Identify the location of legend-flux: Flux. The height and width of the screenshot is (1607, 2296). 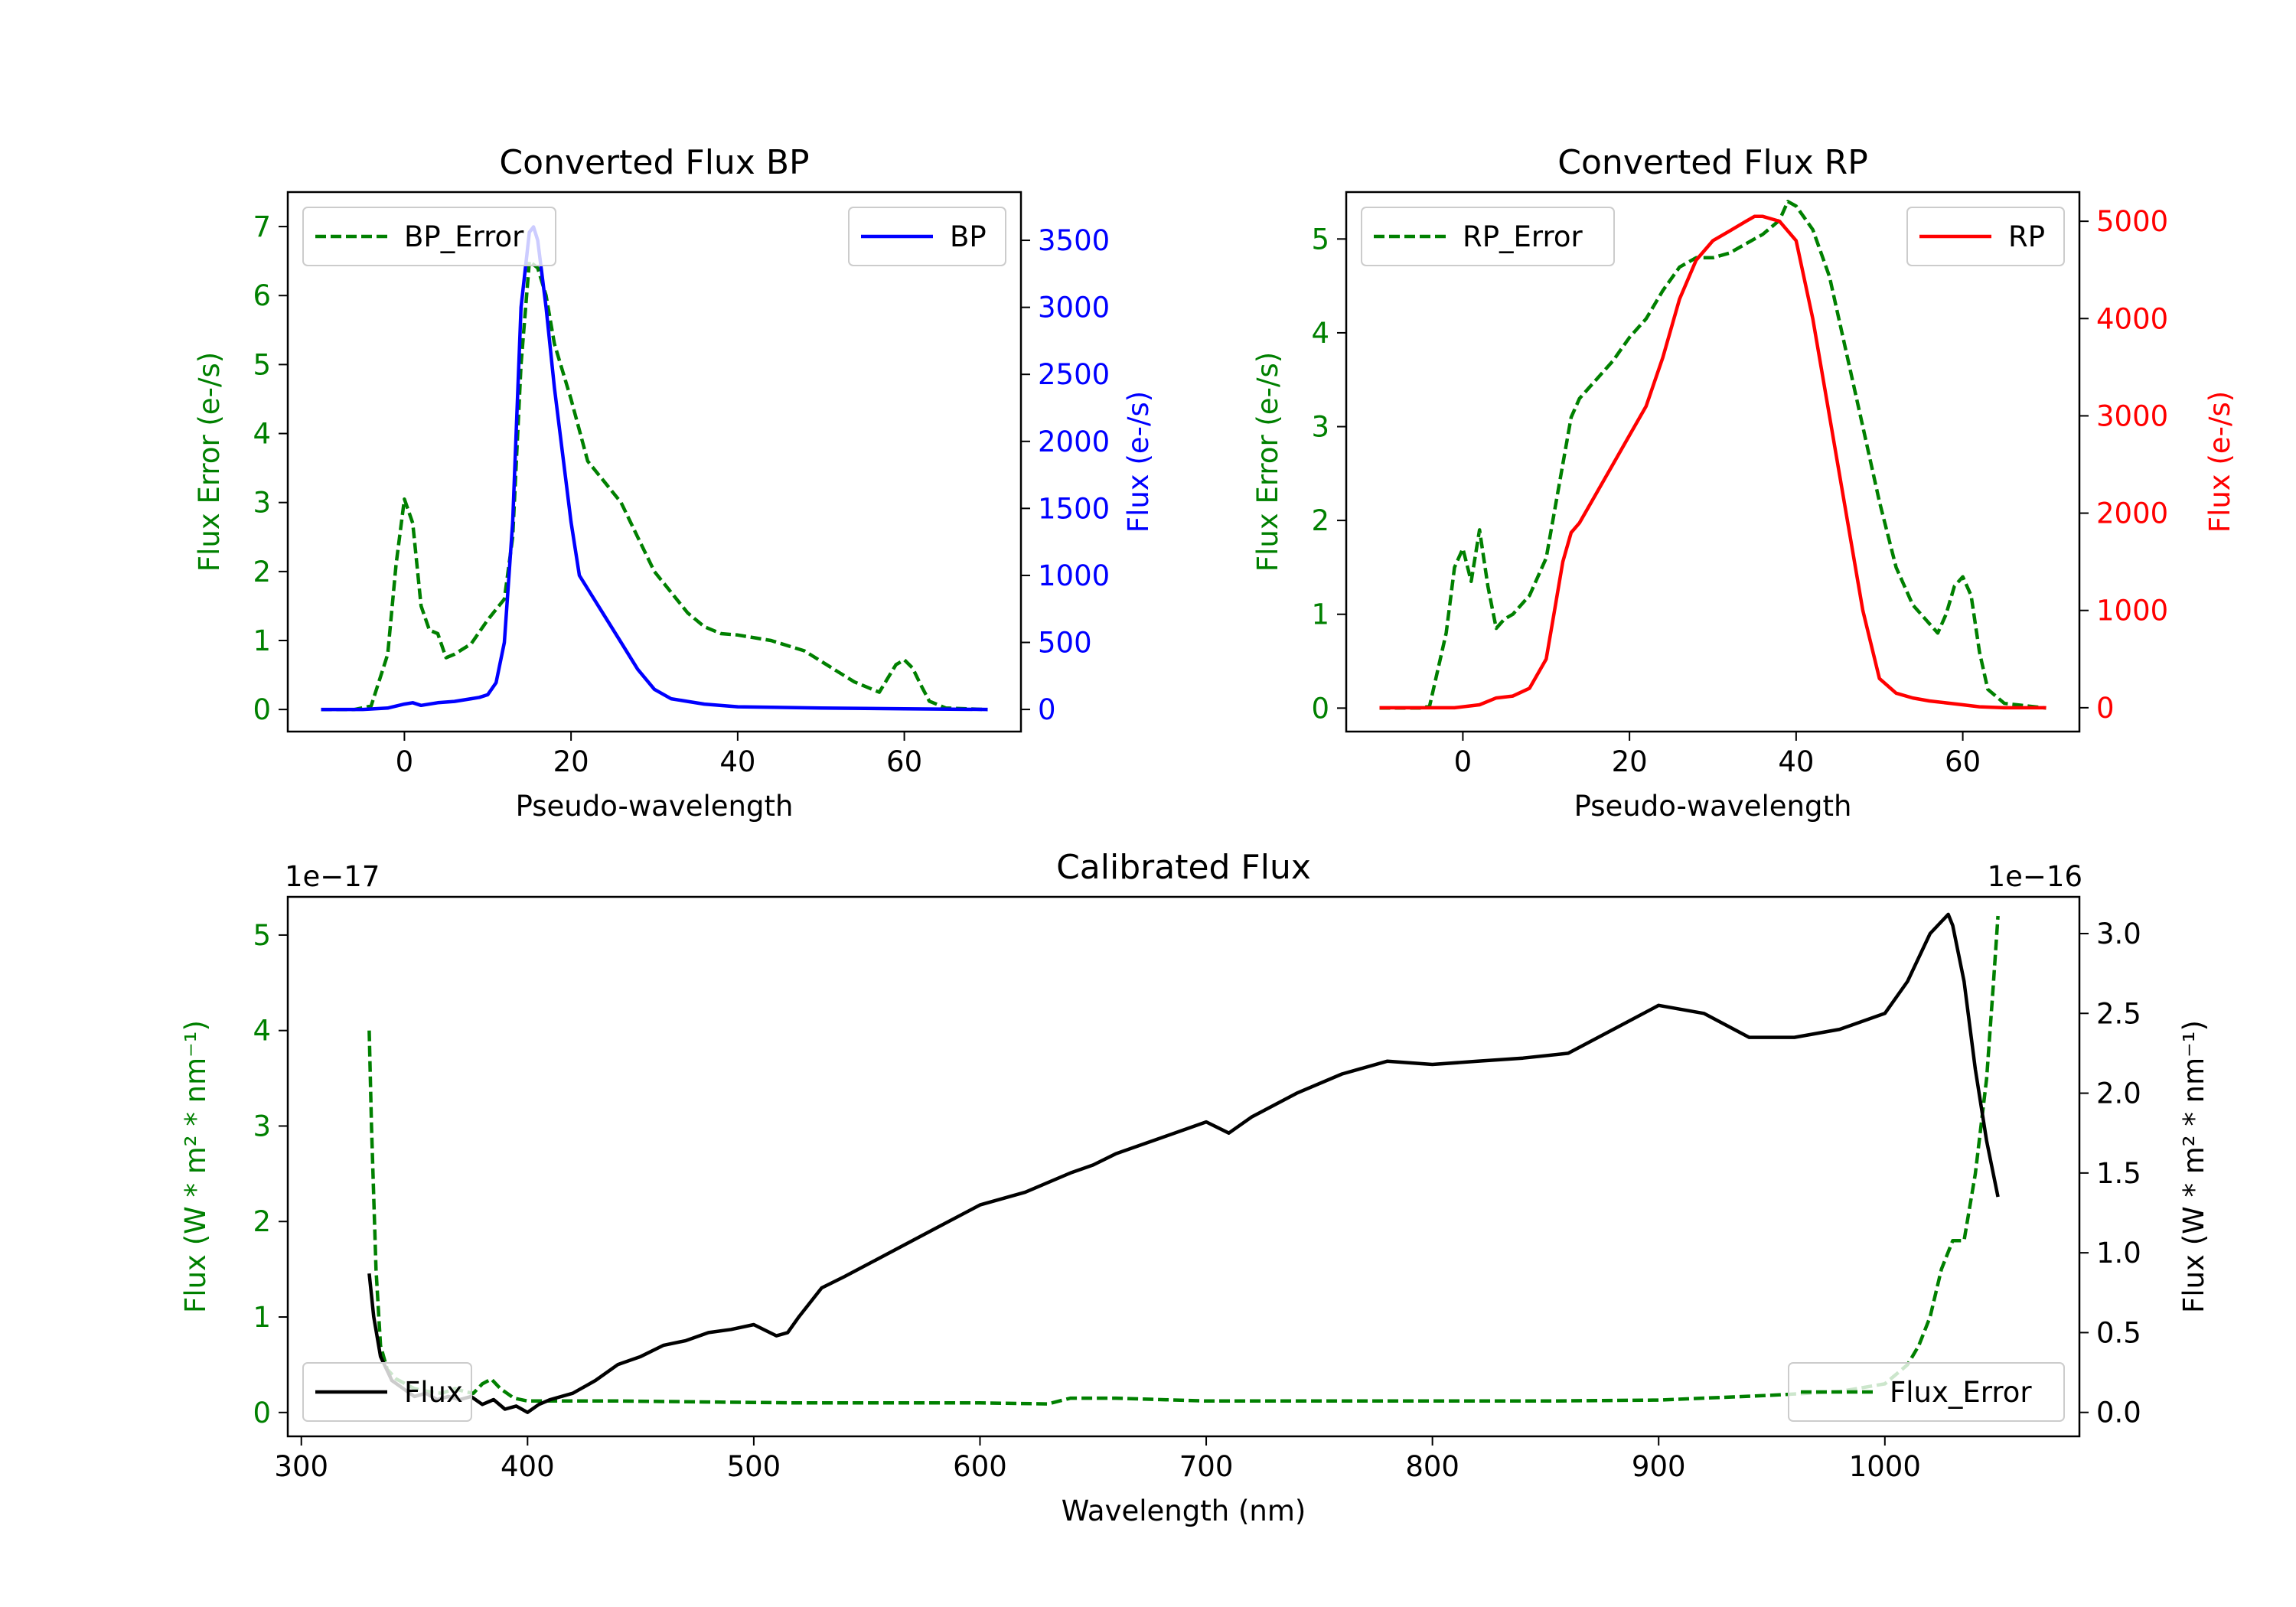
(387, 1392).